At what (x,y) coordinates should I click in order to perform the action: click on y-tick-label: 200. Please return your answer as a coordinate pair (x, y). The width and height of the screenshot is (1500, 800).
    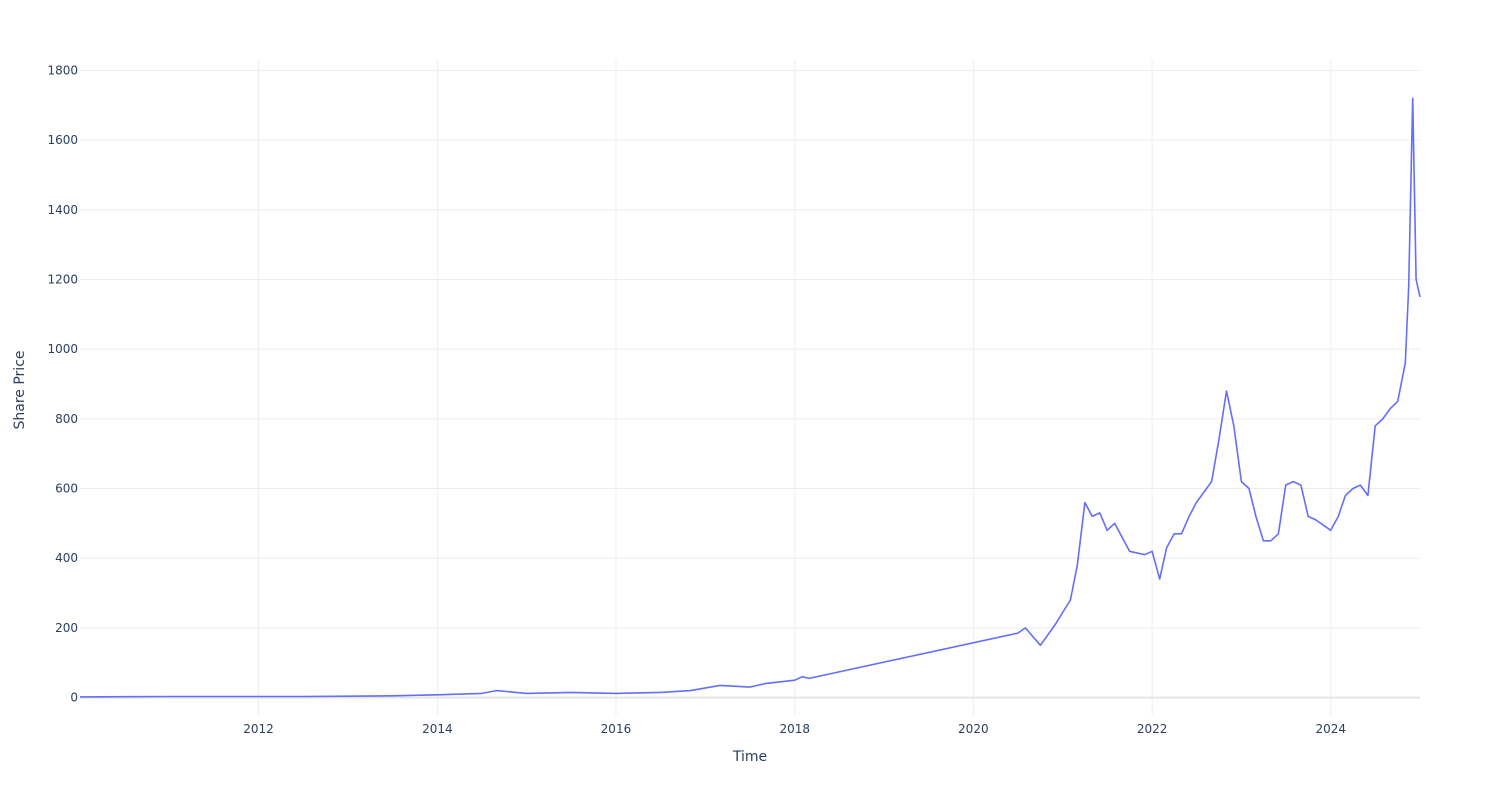
    Looking at the image, I should click on (66, 628).